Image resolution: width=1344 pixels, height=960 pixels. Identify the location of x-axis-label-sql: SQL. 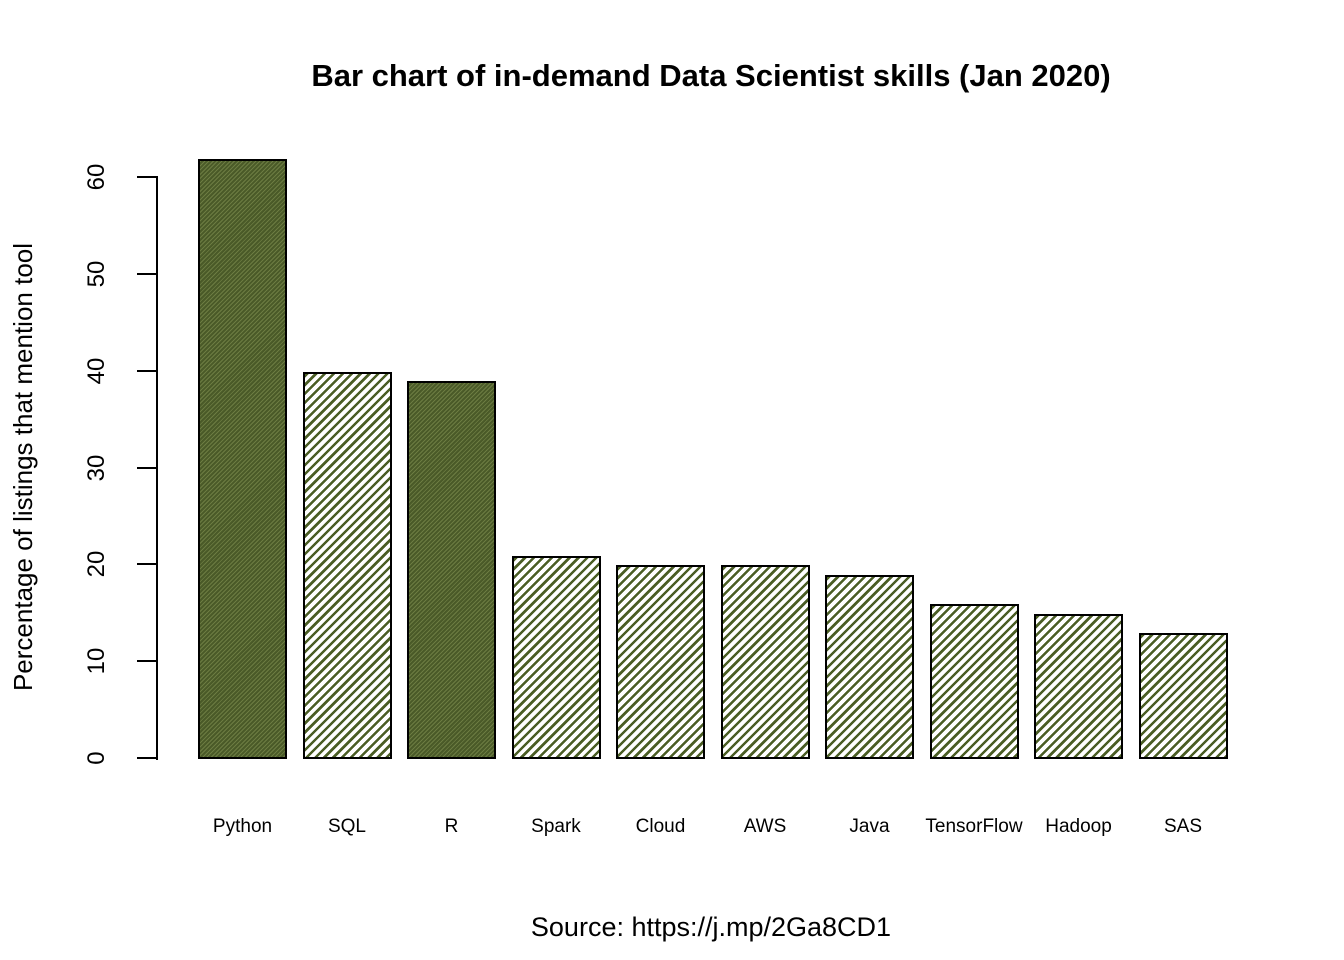
(347, 826).